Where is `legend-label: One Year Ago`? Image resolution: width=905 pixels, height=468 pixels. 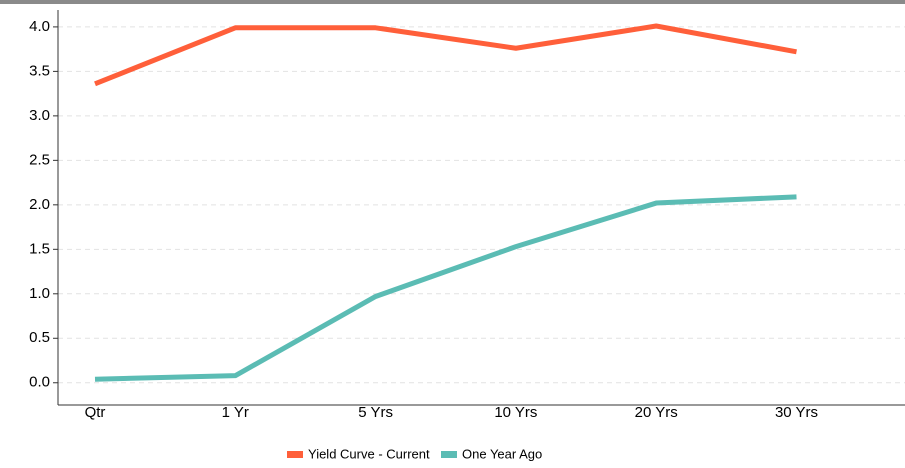
legend-label: One Year Ago is located at coordinates (502, 453).